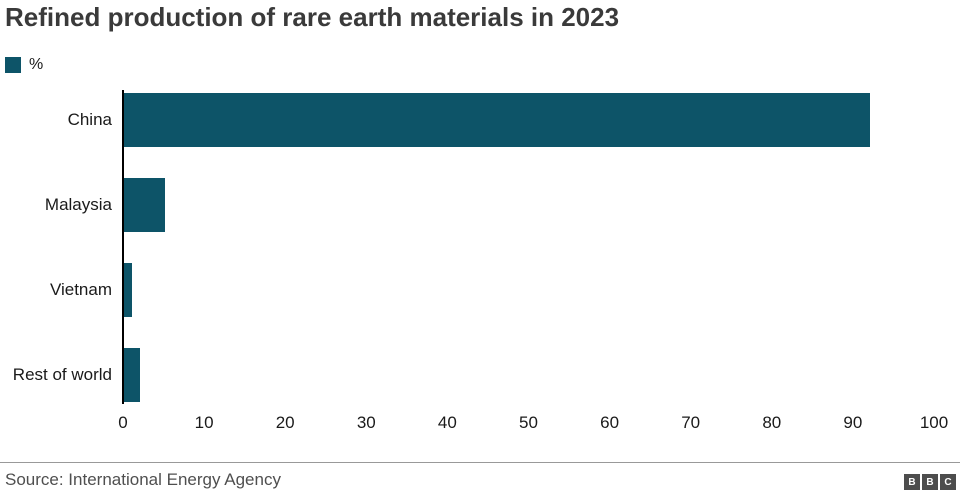  What do you see at coordinates (366, 422) in the screenshot?
I see `x-tick-label: 30` at bounding box center [366, 422].